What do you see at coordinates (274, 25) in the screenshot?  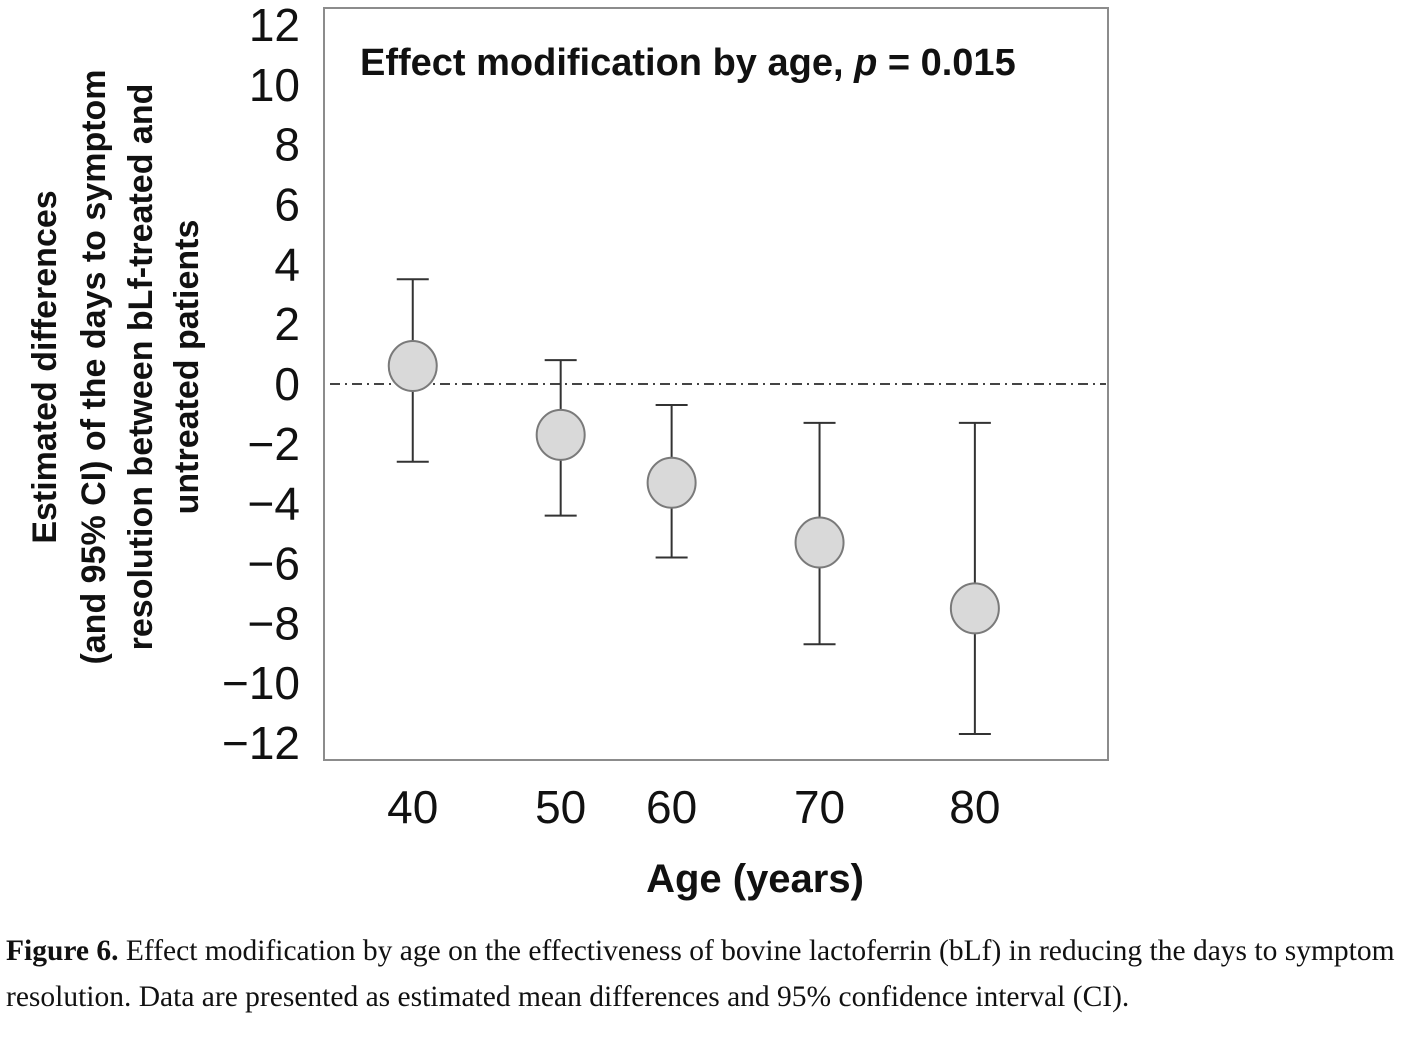 I see `y-tick-label: 12` at bounding box center [274, 25].